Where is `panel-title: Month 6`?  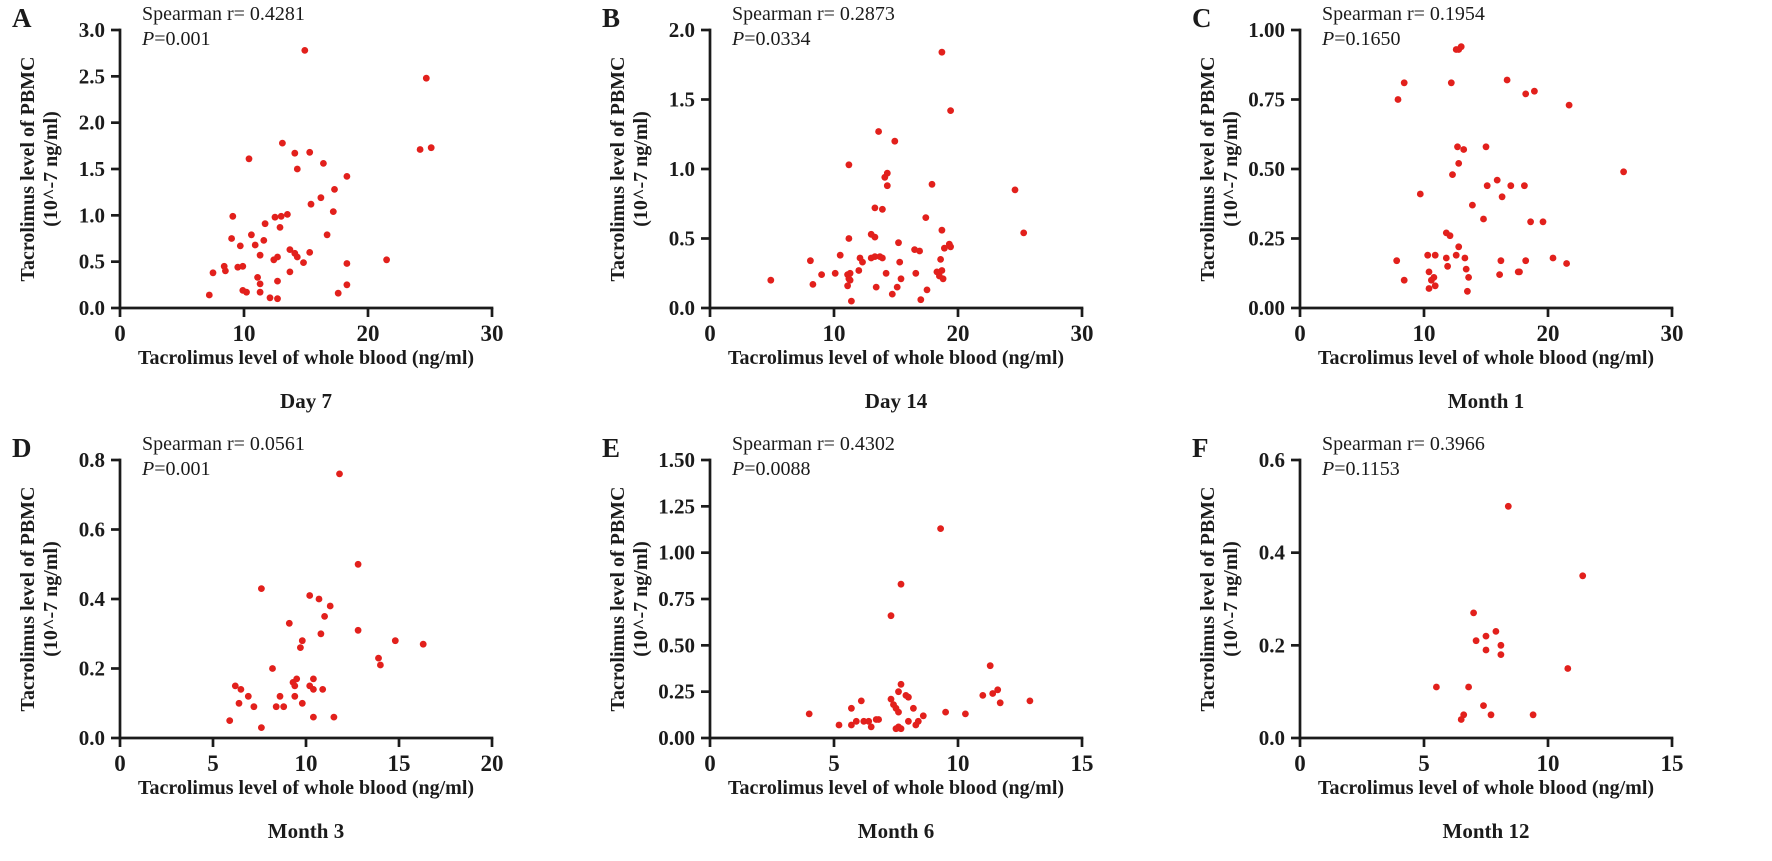
panel-title: Month 6 is located at coordinates (896, 831).